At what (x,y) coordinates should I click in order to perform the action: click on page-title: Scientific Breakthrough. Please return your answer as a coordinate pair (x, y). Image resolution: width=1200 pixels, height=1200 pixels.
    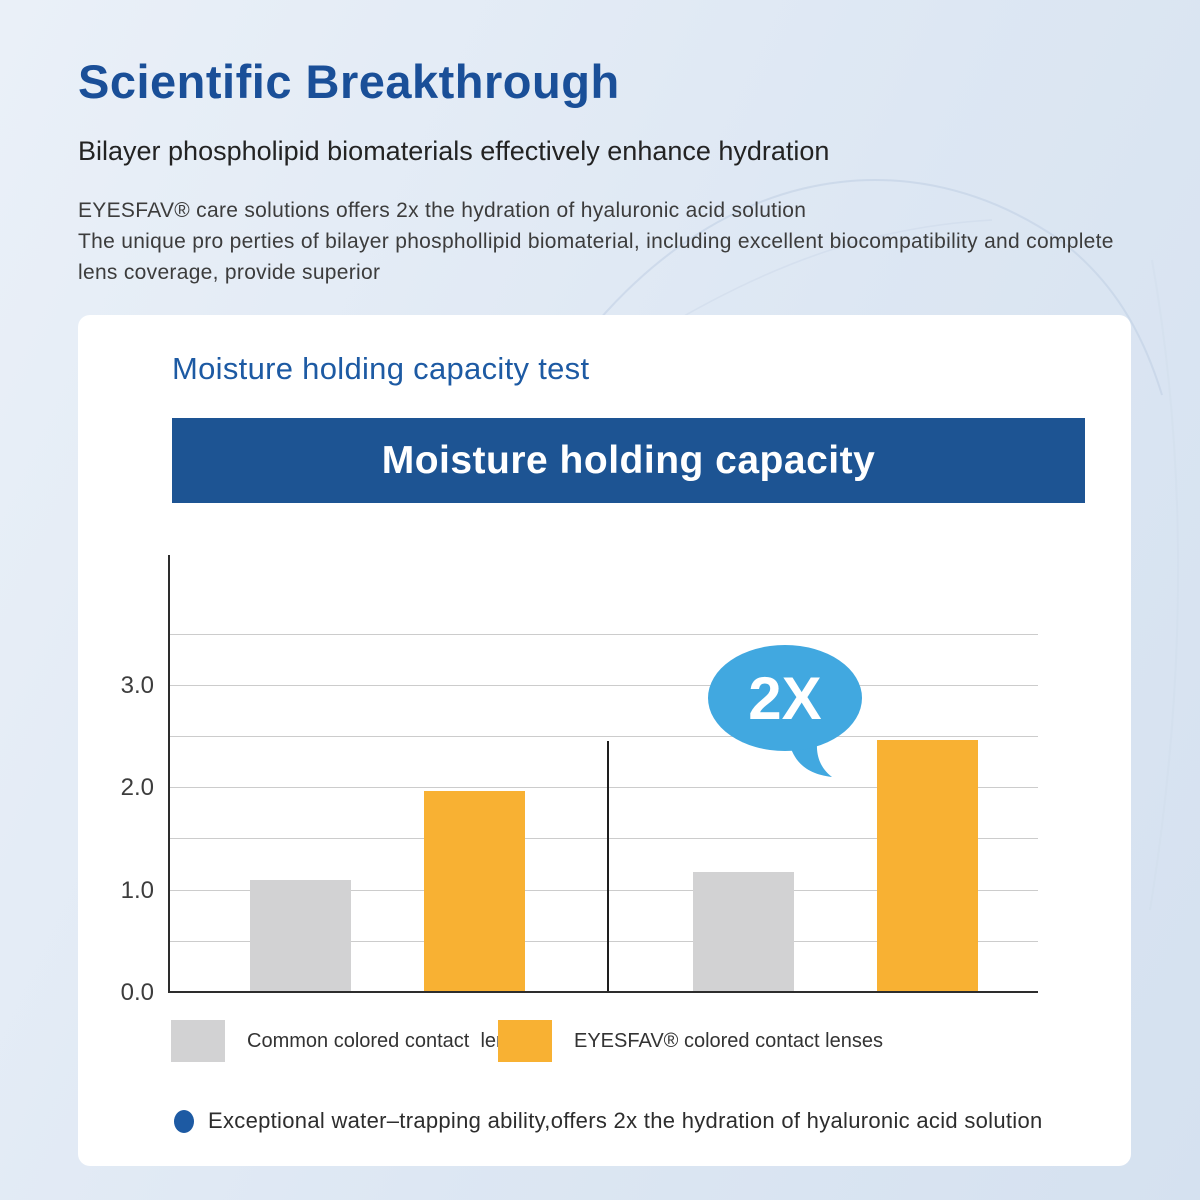
    Looking at the image, I should click on (349, 81).